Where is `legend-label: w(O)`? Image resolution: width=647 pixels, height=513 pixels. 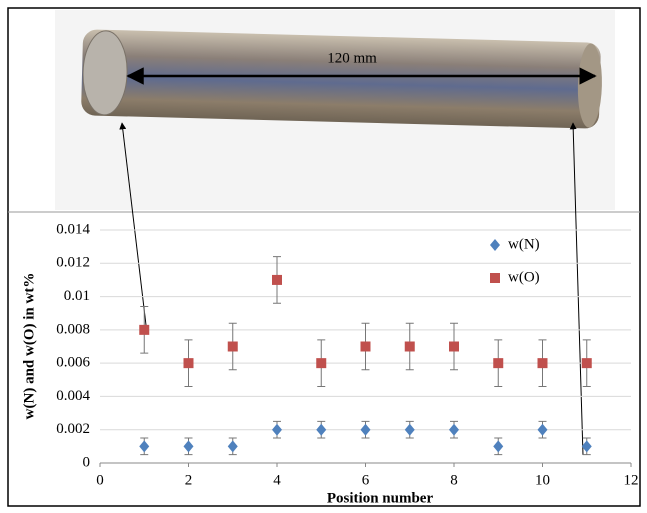
legend-label: w(O) is located at coordinates (524, 277).